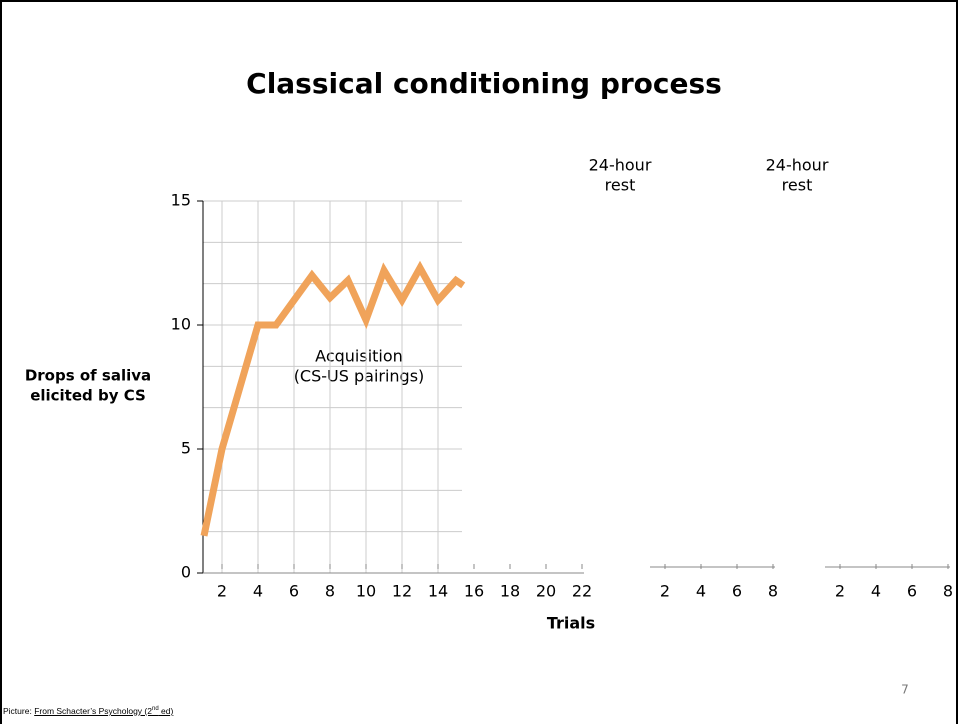 The image size is (958, 724). What do you see at coordinates (582, 591) in the screenshot?
I see `x-tick-label: 22` at bounding box center [582, 591].